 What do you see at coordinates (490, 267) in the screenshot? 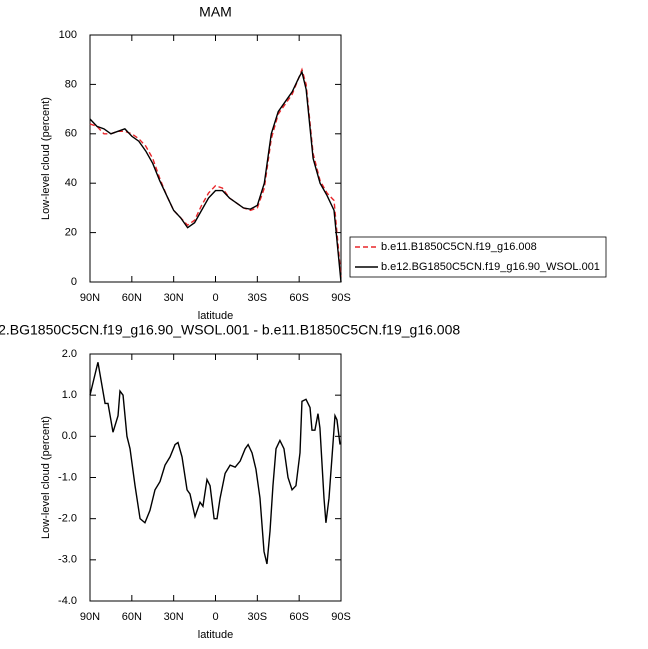
I see `legend-label: b.e12.BG1850C5CN.f19_g16.90_WSOL.001` at bounding box center [490, 267].